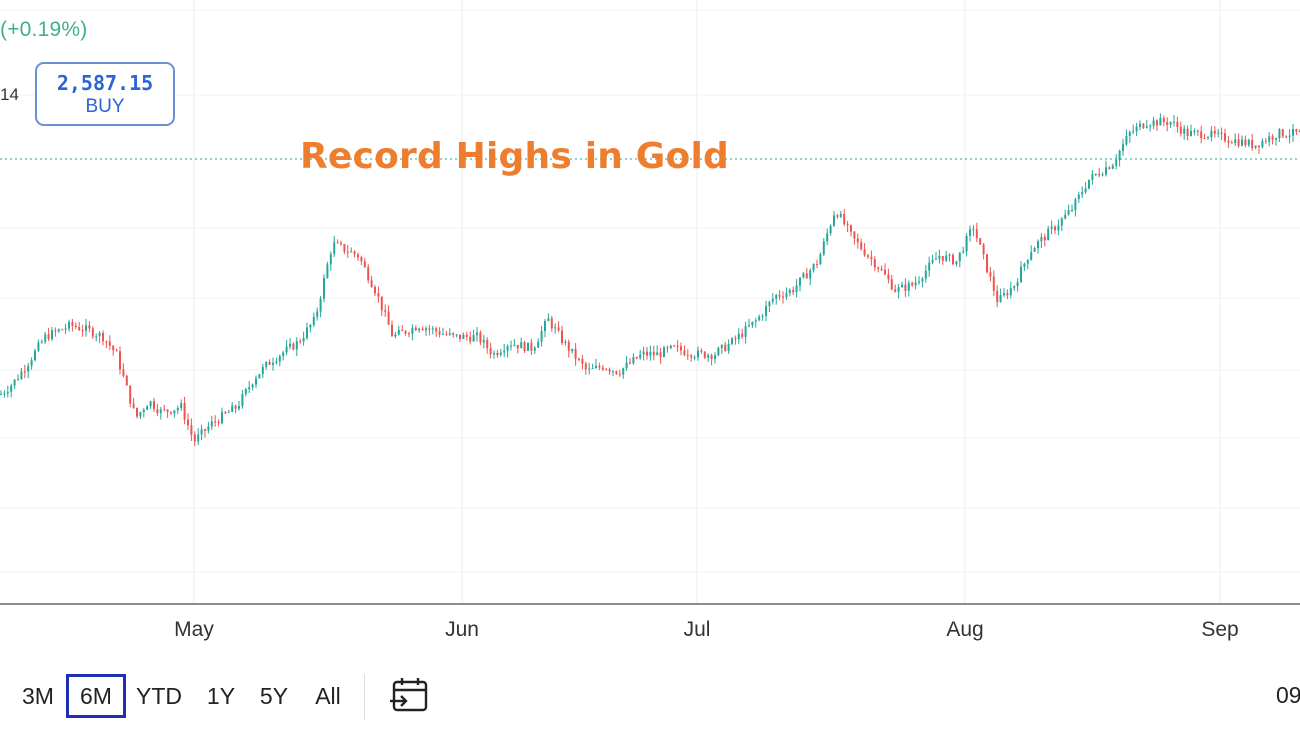 This screenshot has height=731, width=1300. What do you see at coordinates (96, 696) in the screenshot?
I see `range-6m-button: 6M` at bounding box center [96, 696].